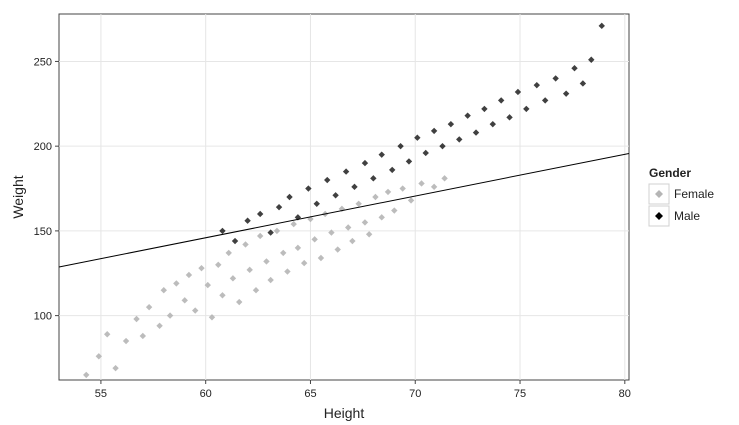 Image resolution: width=739 pixels, height=425 pixels. What do you see at coordinates (625, 394) in the screenshot?
I see `x-tick-label: 80` at bounding box center [625, 394].